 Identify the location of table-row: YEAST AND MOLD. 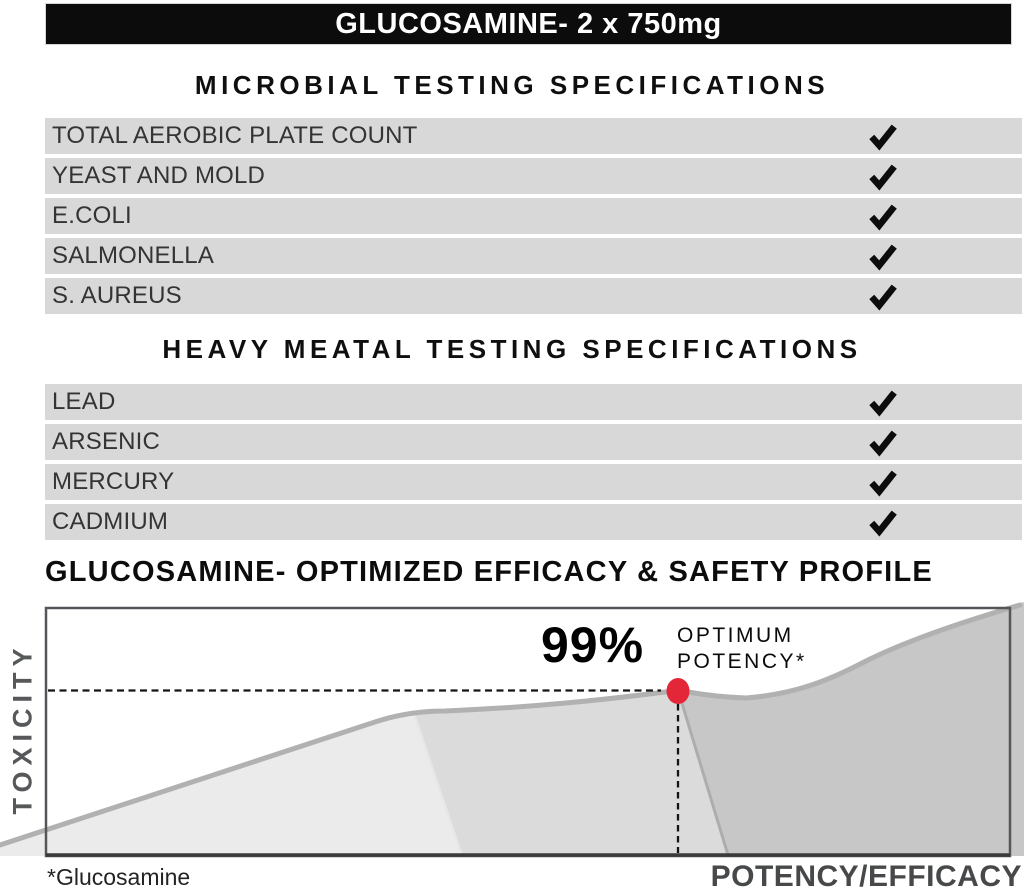
(533, 176).